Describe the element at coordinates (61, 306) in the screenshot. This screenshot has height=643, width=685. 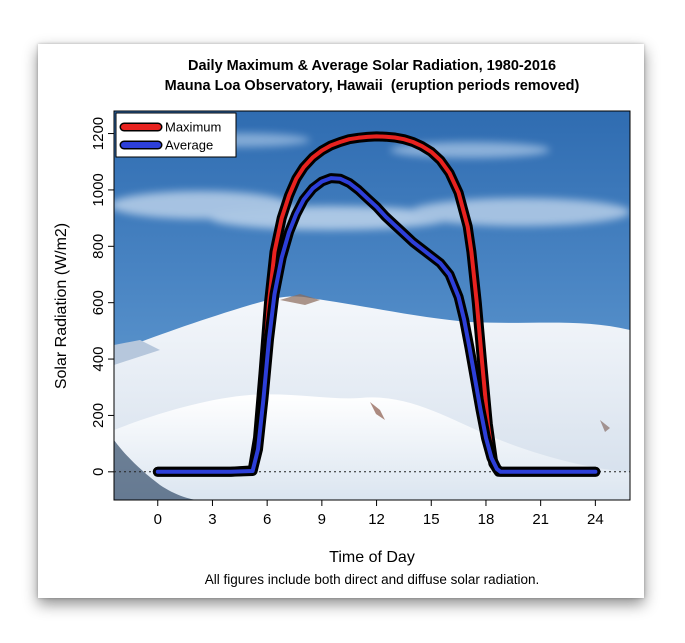
I see `y-axis-label: Solar Radiation (W/m2)` at that location.